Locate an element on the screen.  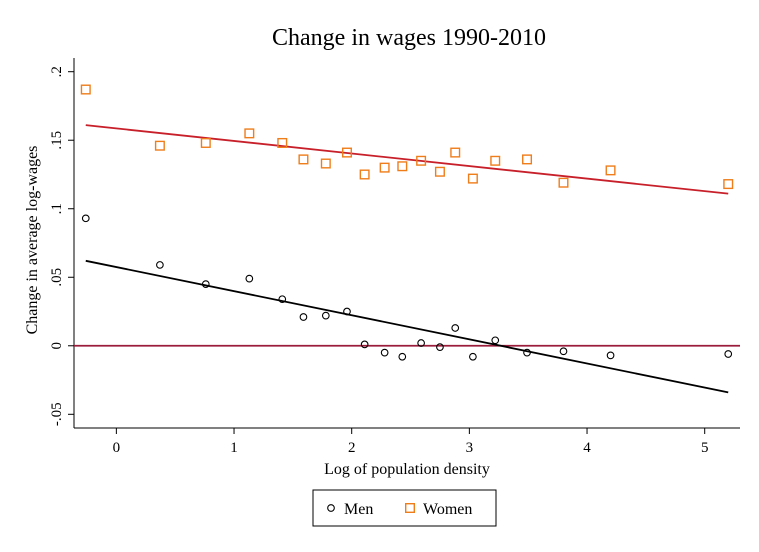
legend-label-women: Women is located at coordinates (447, 509).